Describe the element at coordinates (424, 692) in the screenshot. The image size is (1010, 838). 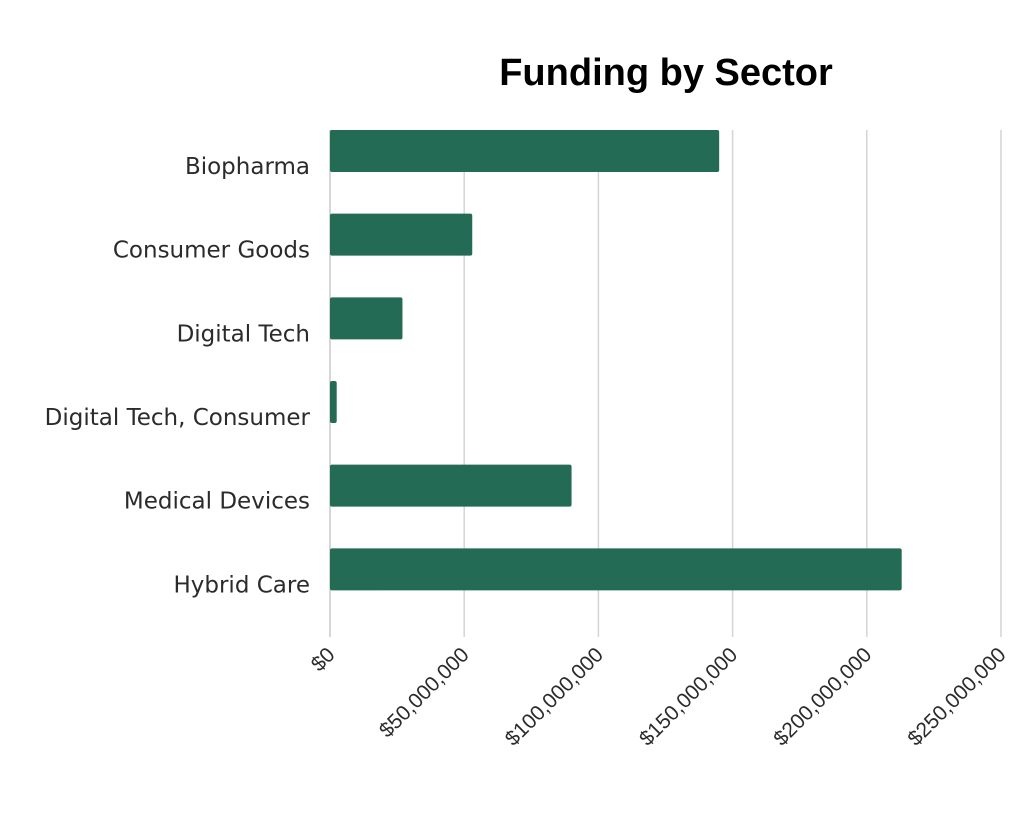
I see `x-tick-label: $50,000,000` at that location.